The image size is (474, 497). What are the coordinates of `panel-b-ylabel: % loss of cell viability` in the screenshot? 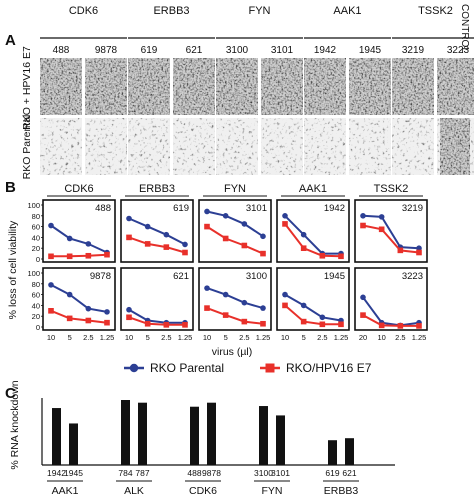 It's located at (13, 269).